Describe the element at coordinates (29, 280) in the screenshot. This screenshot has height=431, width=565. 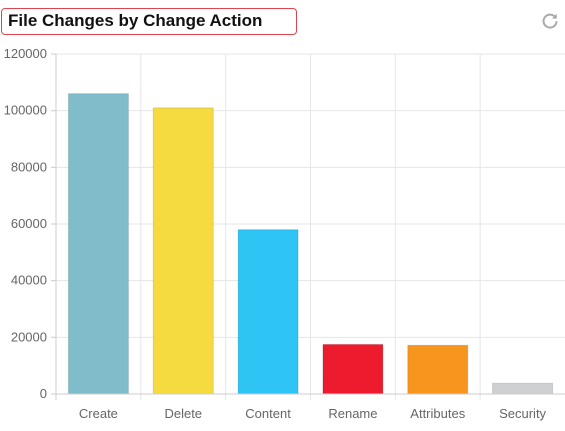
I see `y-tick-label: 40000` at that location.